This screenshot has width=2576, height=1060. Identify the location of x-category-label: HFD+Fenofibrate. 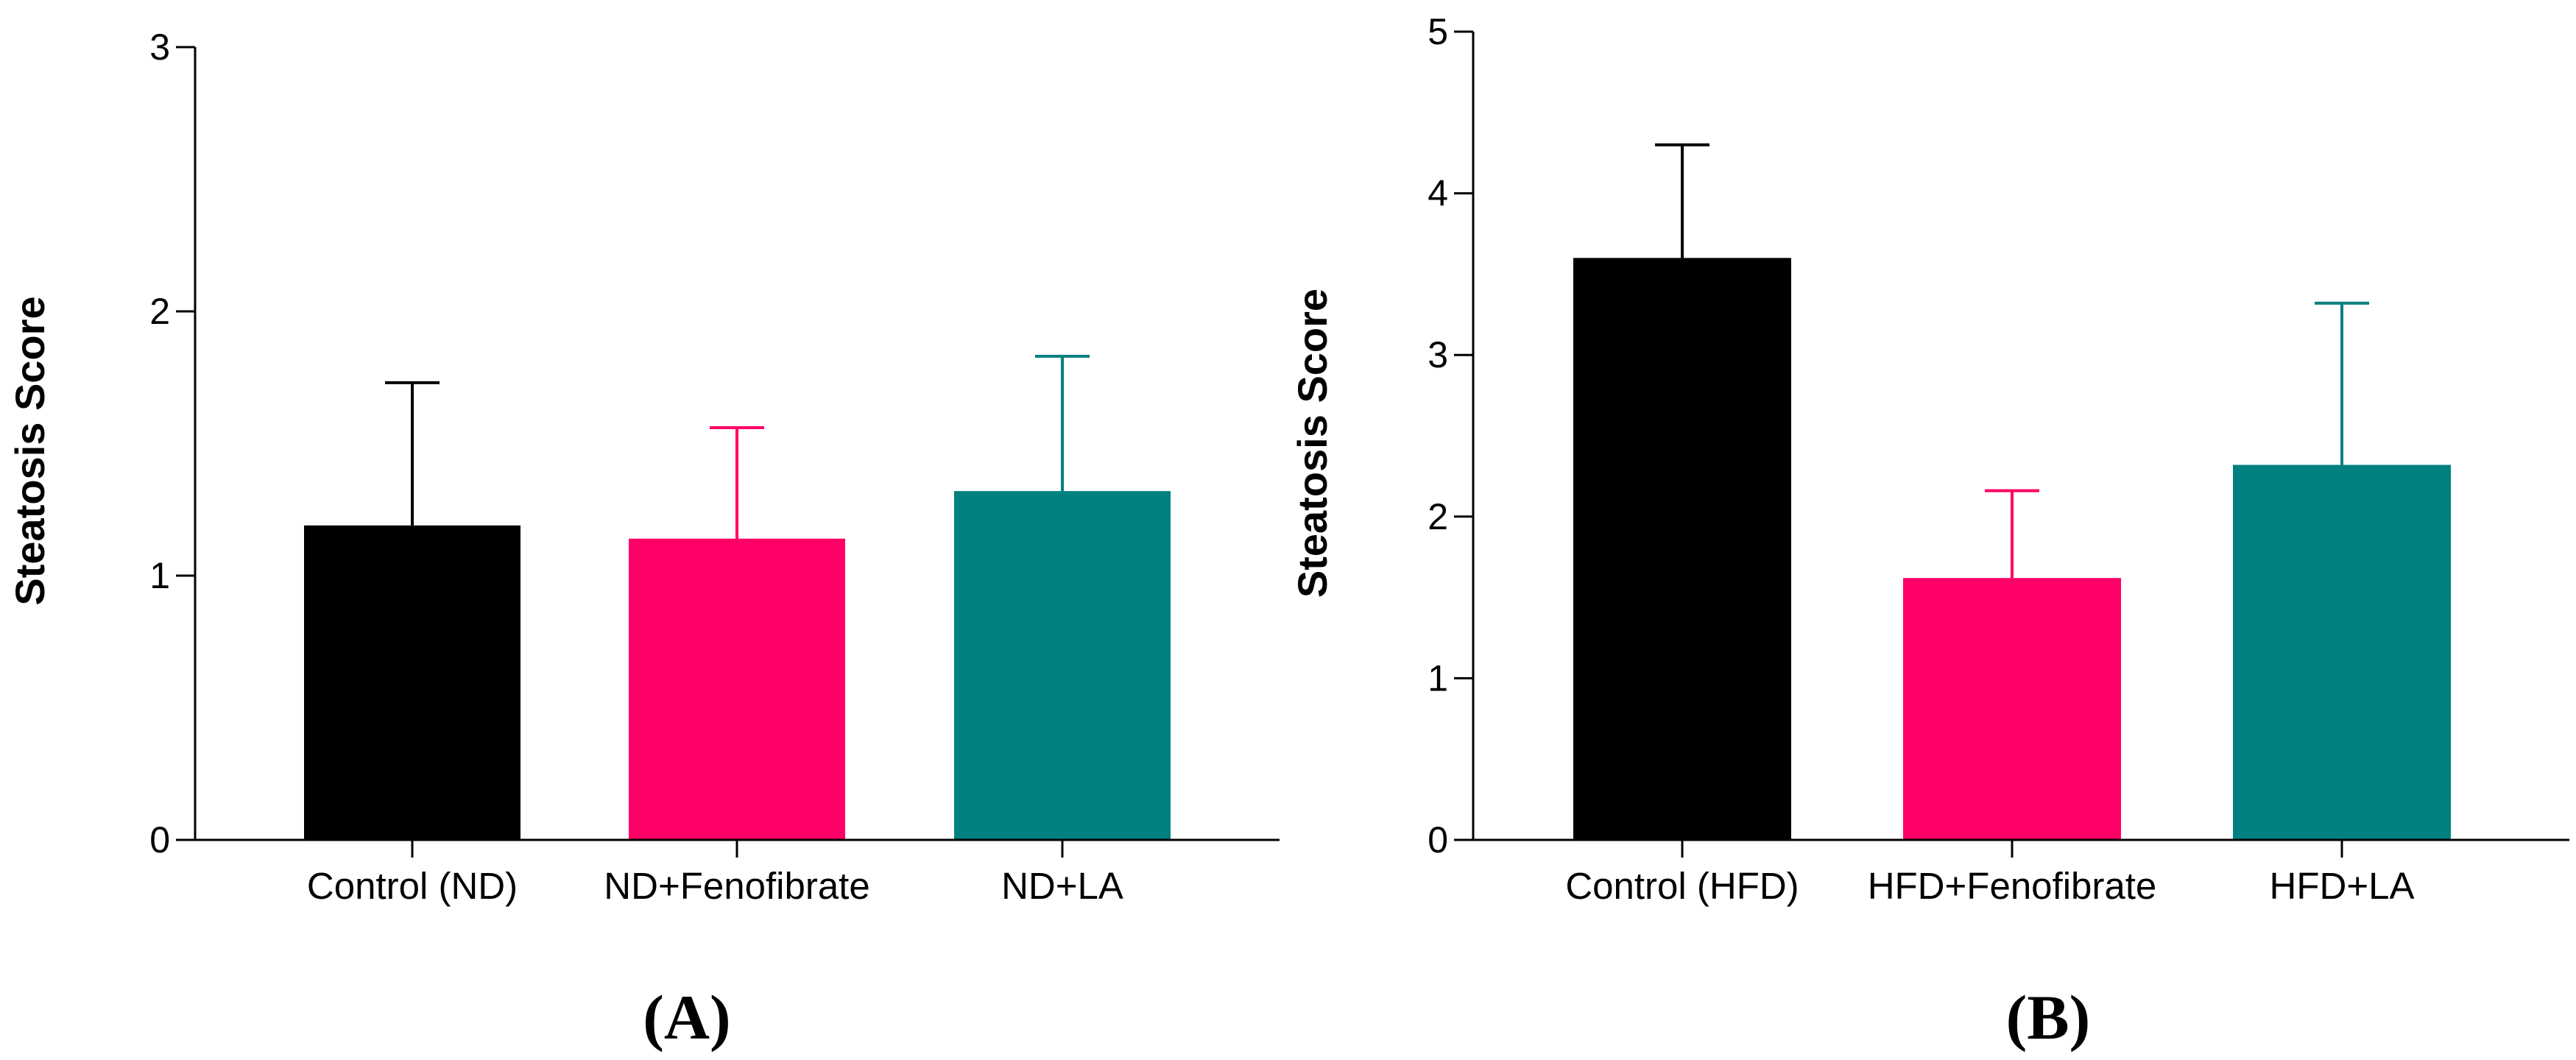
(2012, 886).